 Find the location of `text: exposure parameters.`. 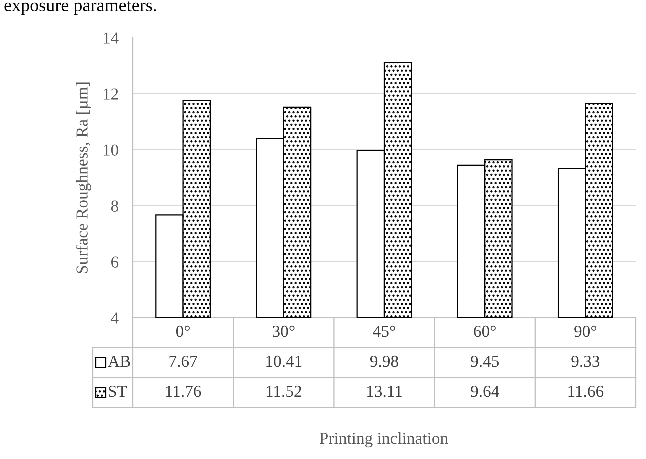

text: exposure parameters. is located at coordinates (80, 8).